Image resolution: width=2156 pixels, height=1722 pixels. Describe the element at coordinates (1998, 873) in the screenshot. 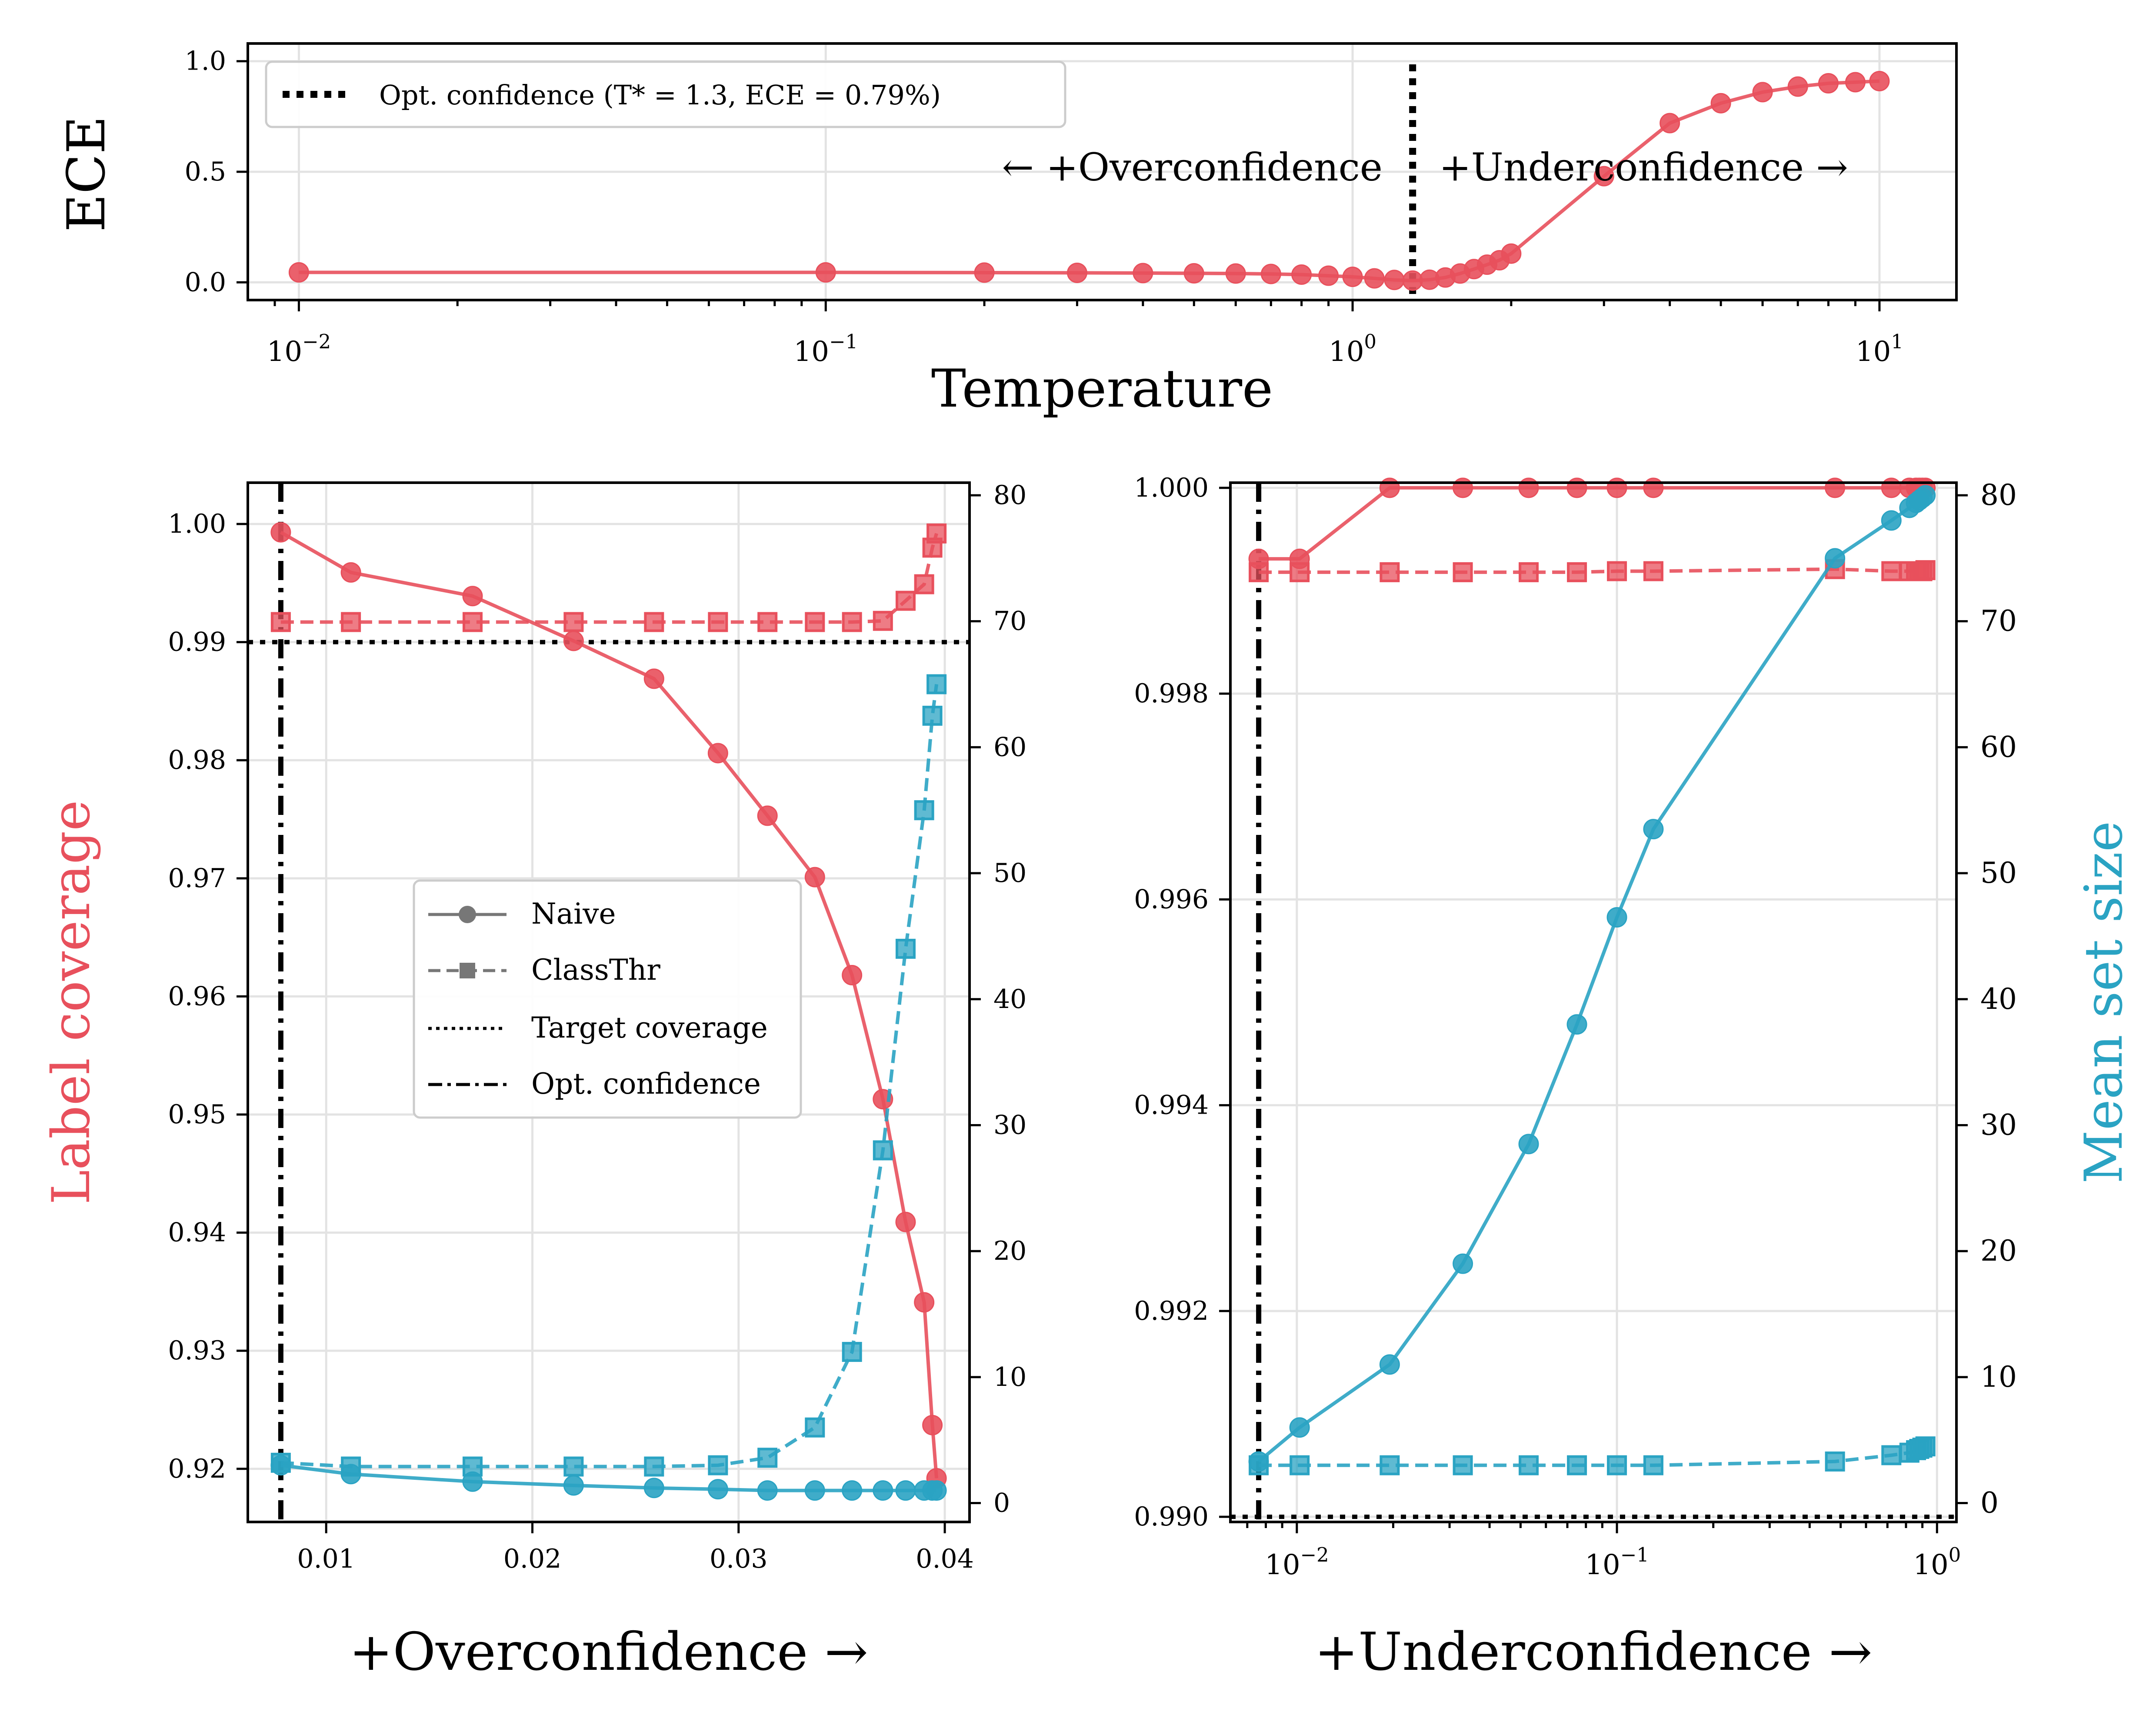

I see `underconf-set-size-tick-label: 50` at that location.